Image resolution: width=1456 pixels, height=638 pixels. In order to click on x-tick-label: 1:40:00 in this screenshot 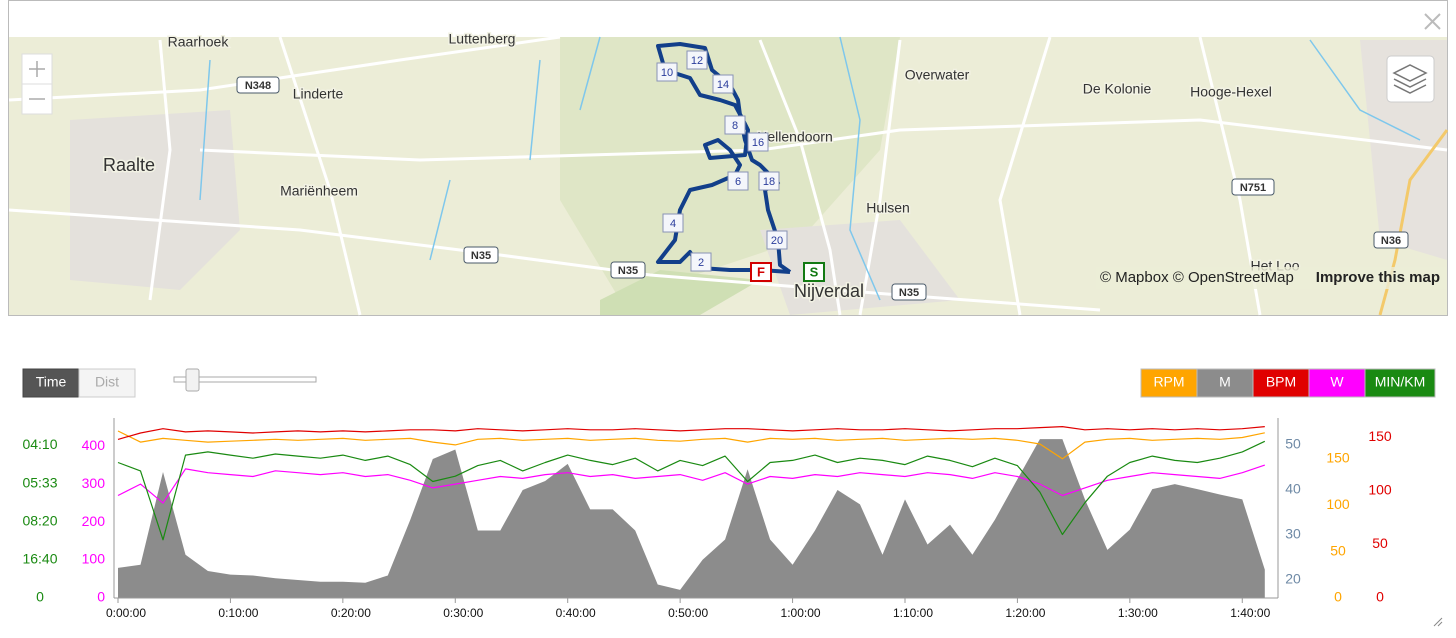, I will do `click(1250, 613)`.